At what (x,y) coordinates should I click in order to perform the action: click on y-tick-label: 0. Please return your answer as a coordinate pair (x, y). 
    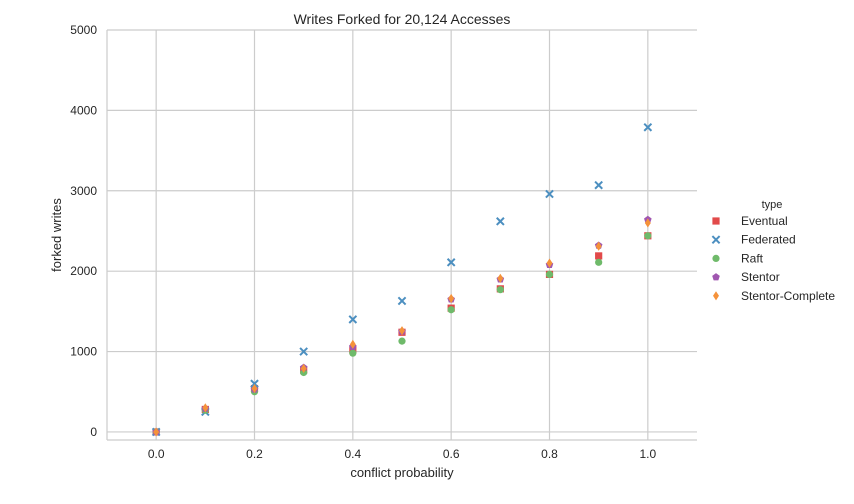
    Looking at the image, I should click on (93, 432).